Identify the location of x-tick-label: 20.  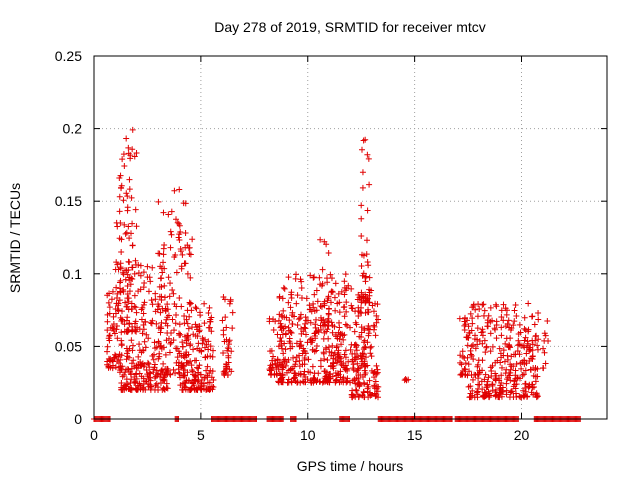
(522, 435).